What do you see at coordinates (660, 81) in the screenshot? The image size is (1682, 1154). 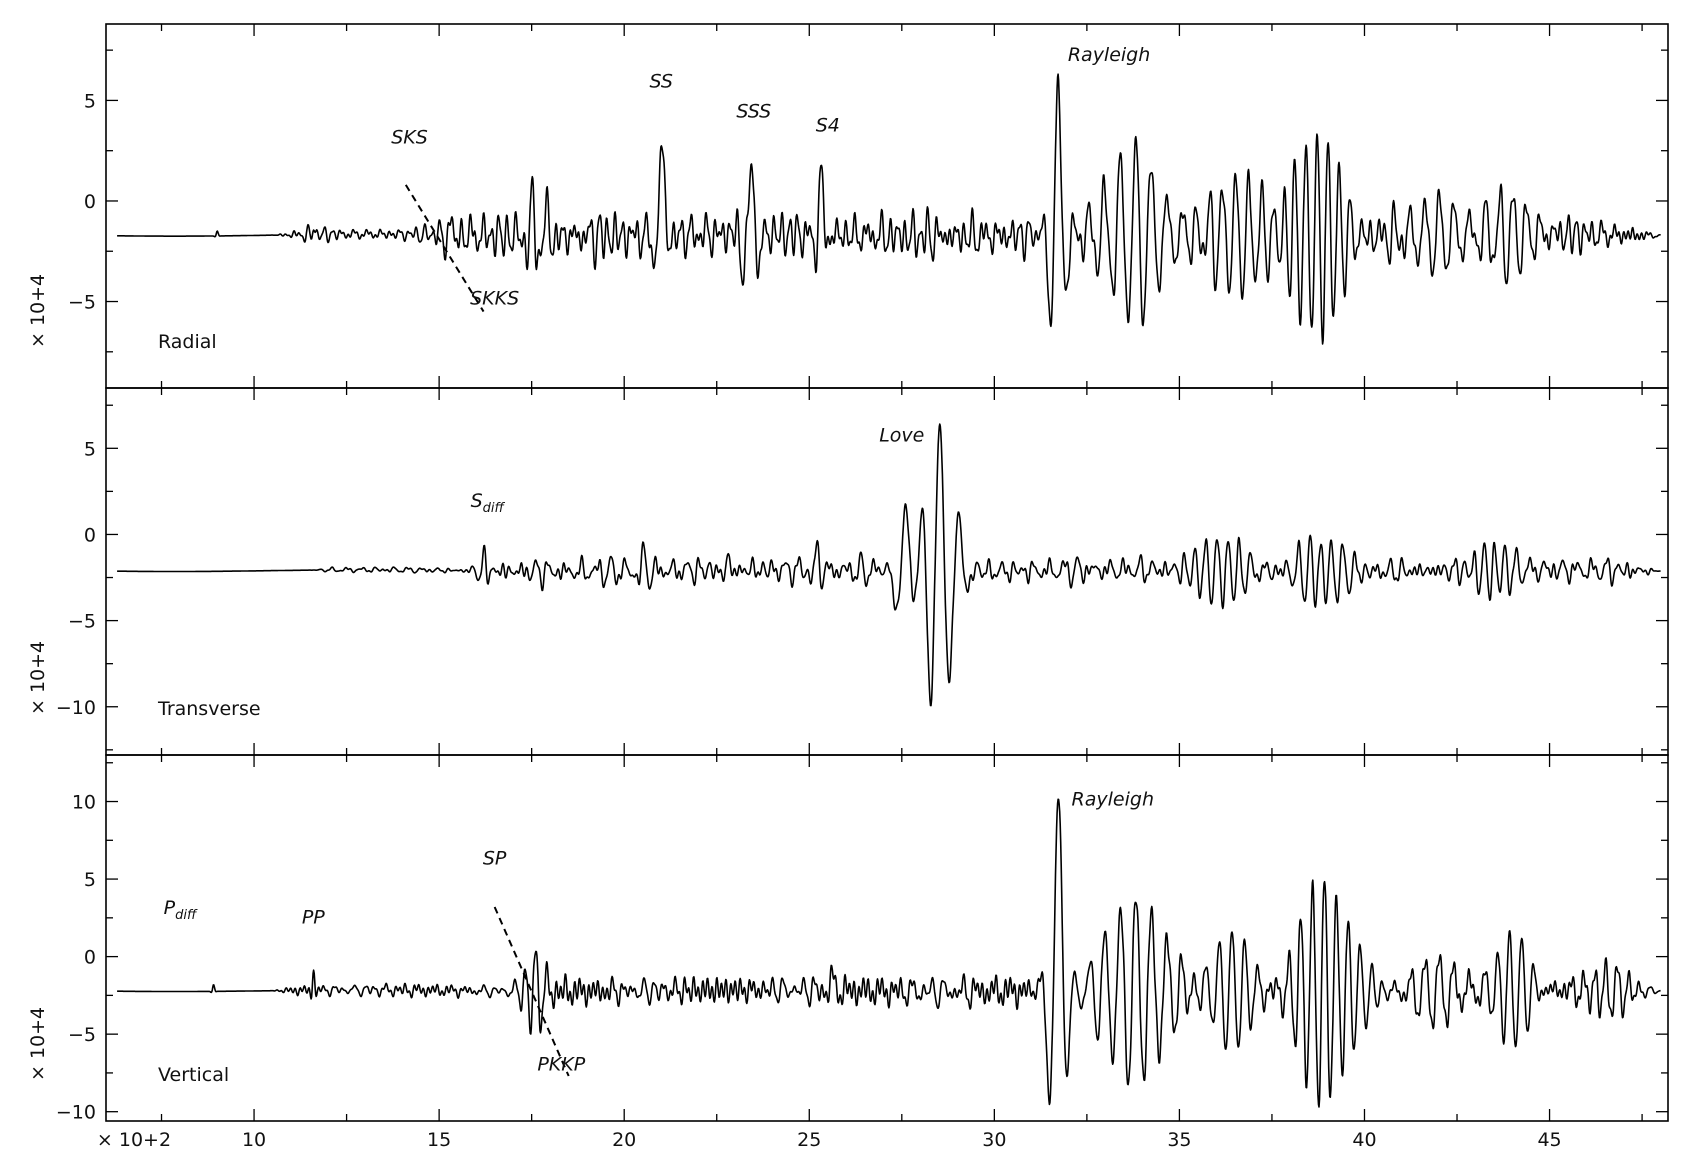 I see `phase-label: SS` at bounding box center [660, 81].